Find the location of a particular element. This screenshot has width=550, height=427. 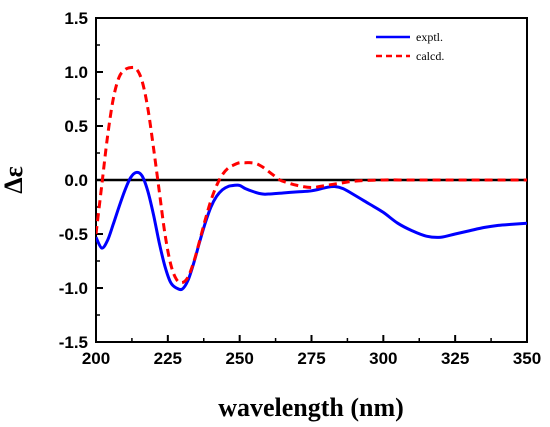

y-tick-label: -0.5 is located at coordinates (73, 234).